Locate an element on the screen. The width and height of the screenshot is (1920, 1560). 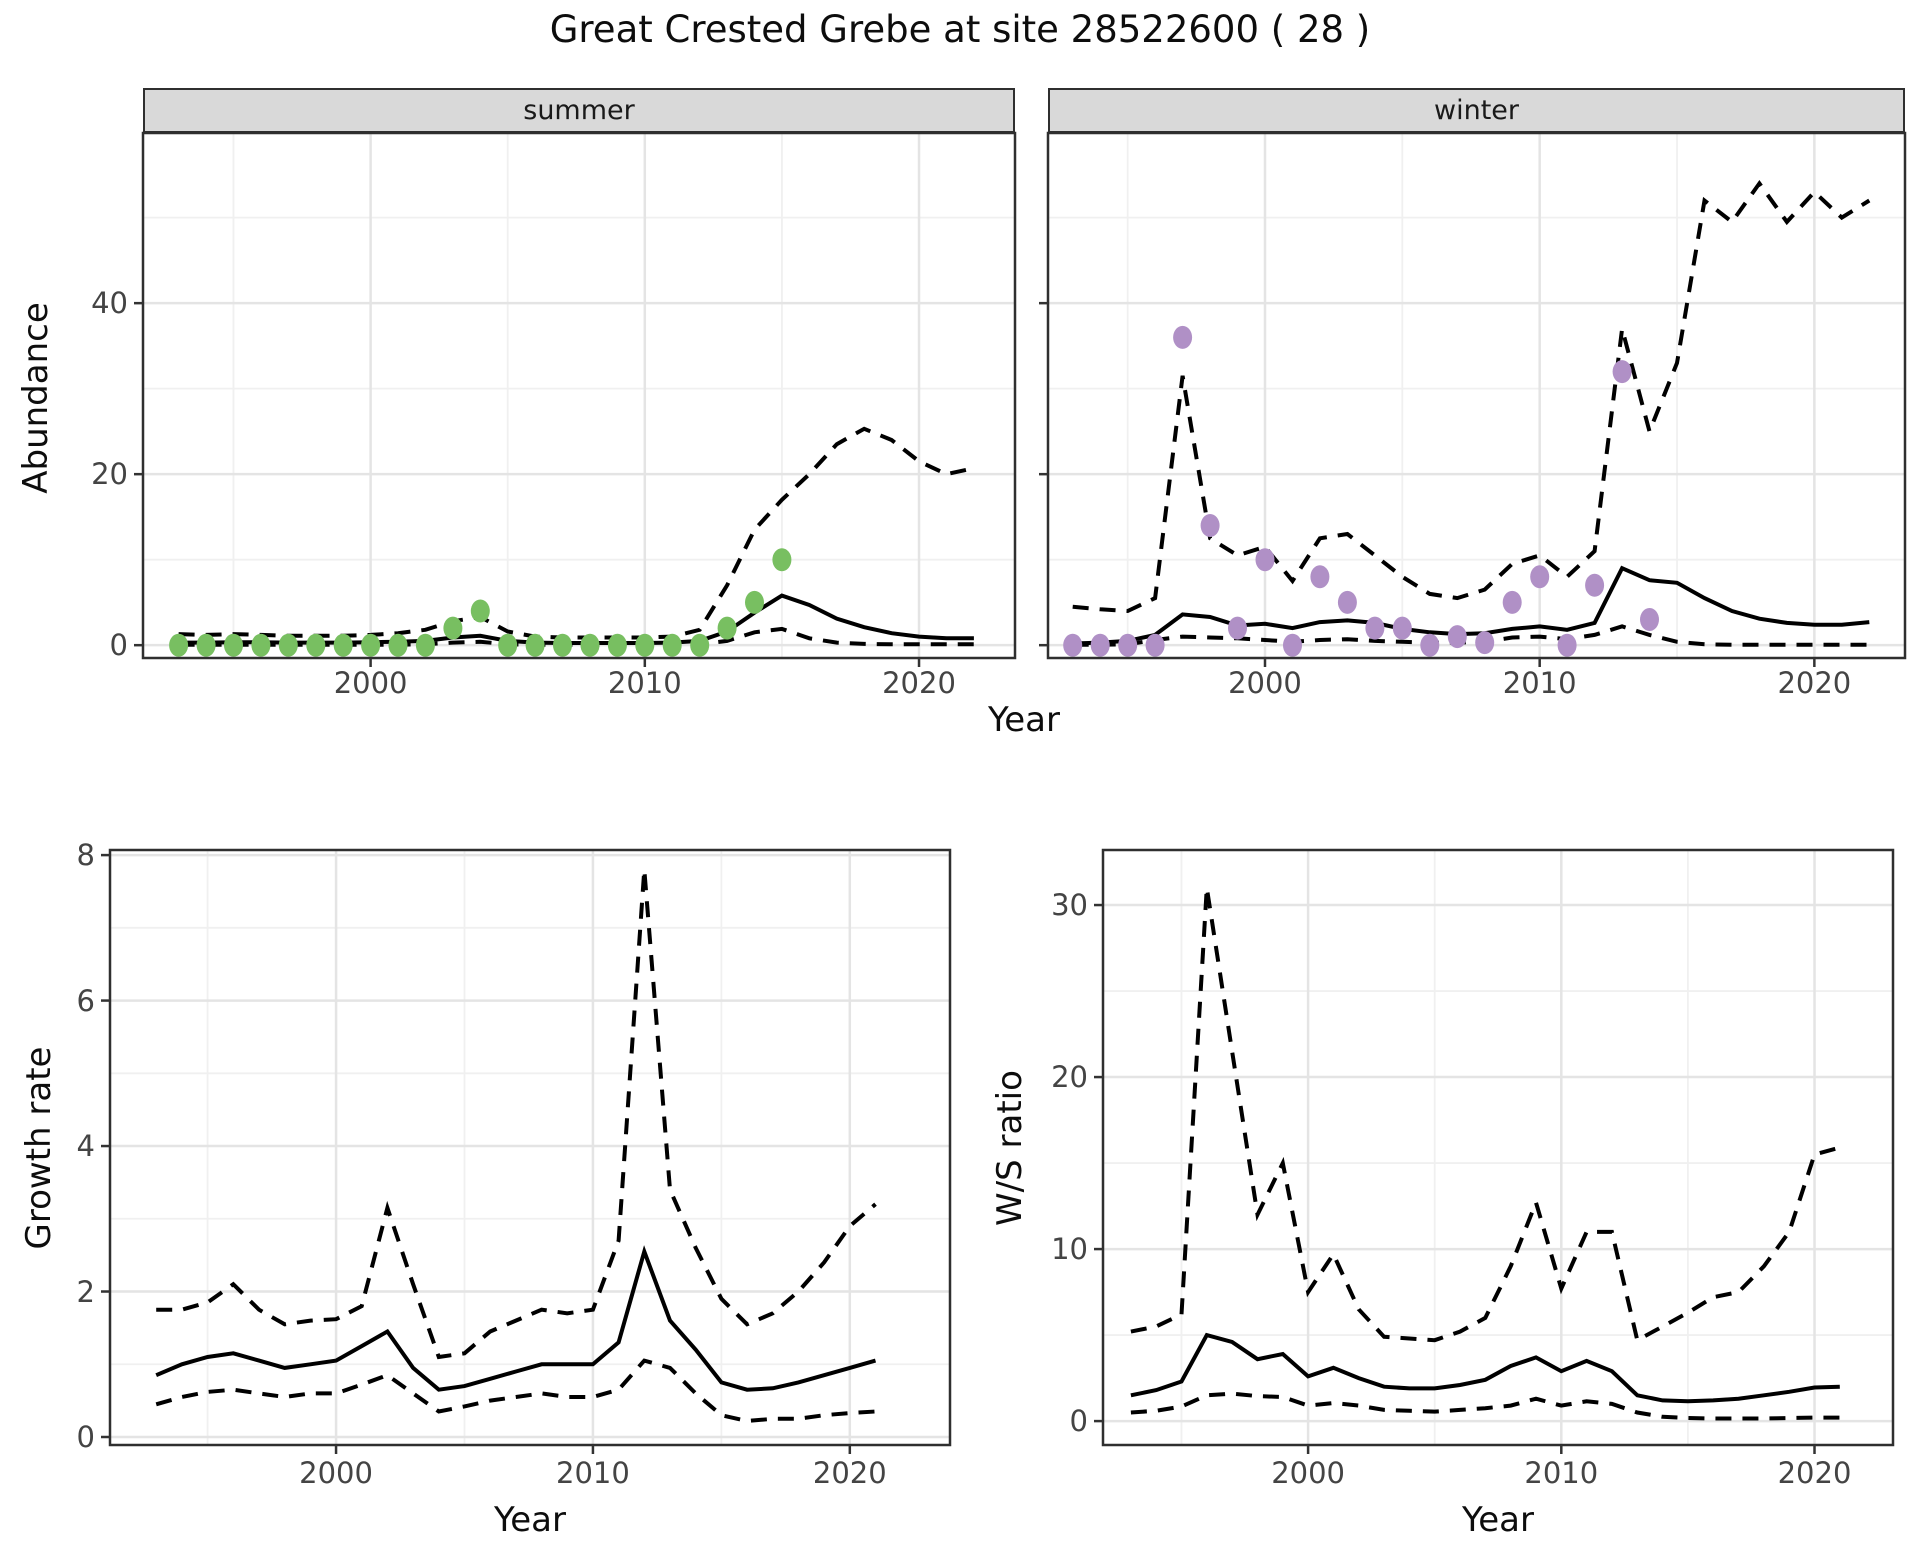
facet-strip-winter: winter is located at coordinates (1476, 110).